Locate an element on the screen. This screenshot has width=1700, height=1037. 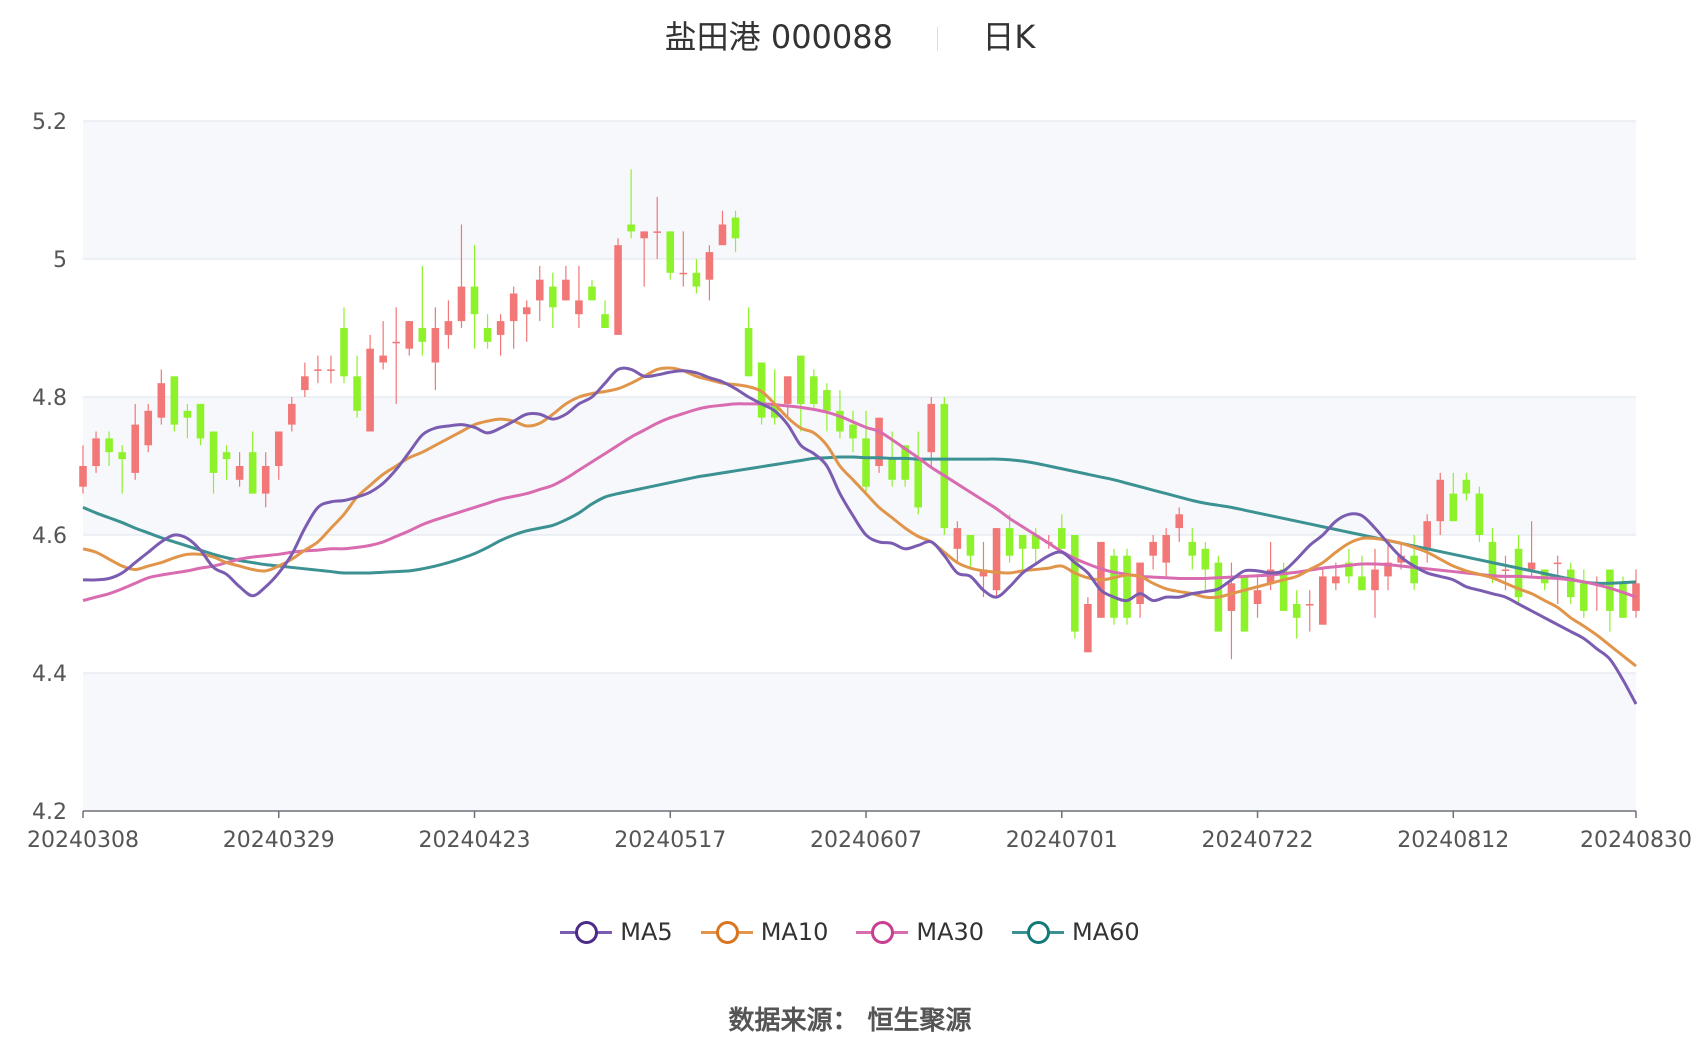
legend: MA5 MA10 MA30 MA60 is located at coordinates (850, 934).